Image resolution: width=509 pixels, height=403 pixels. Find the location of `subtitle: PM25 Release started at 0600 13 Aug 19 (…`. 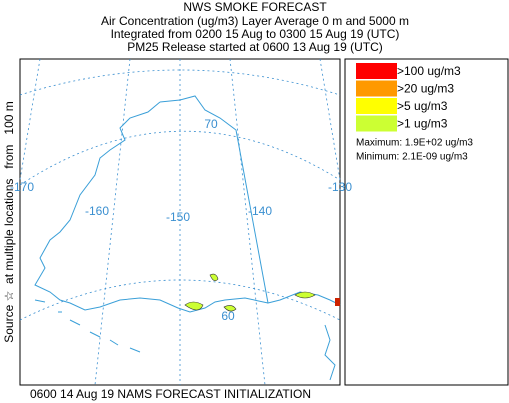

subtitle: PM25 Release started at 0600 13 Aug 19 (… is located at coordinates (254, 47).